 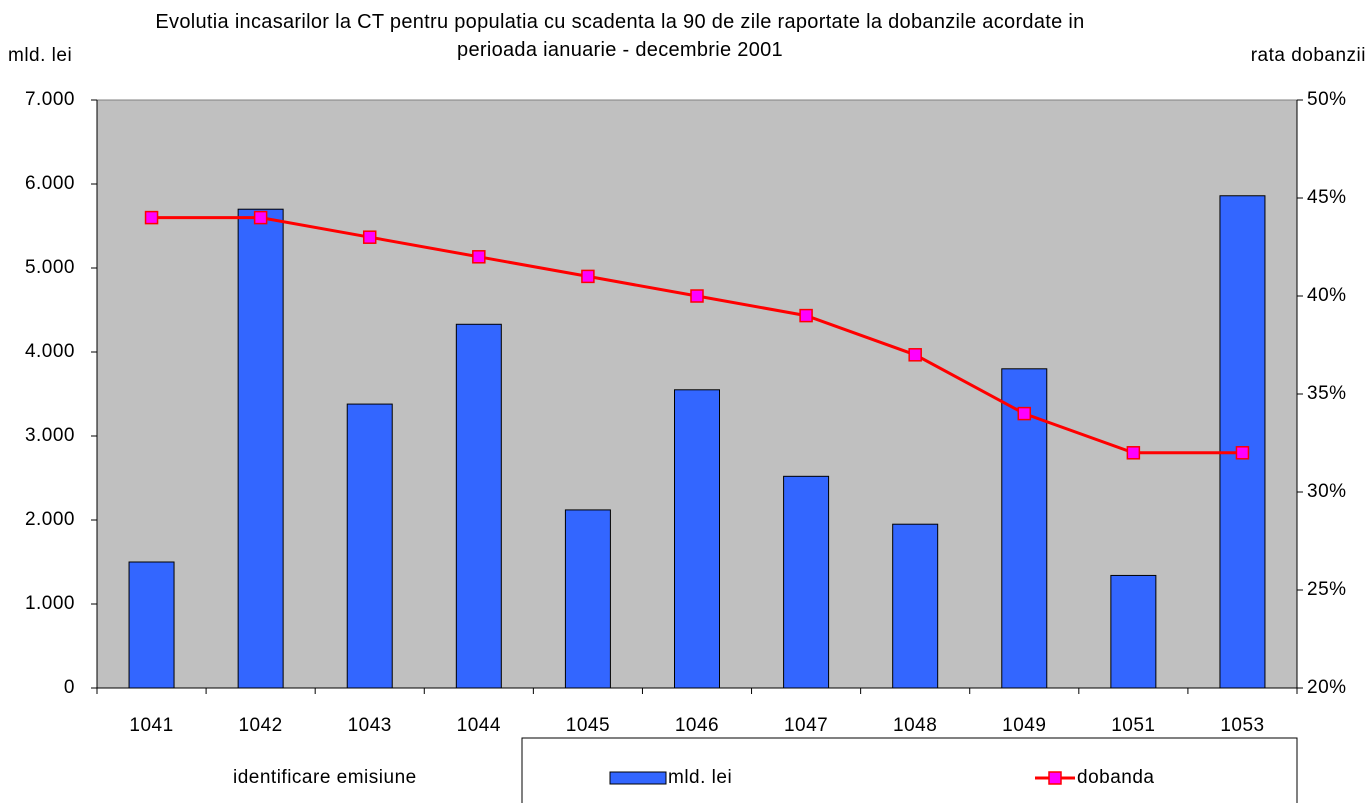 I want to click on x-tick-label: 1044, so click(x=479, y=725).